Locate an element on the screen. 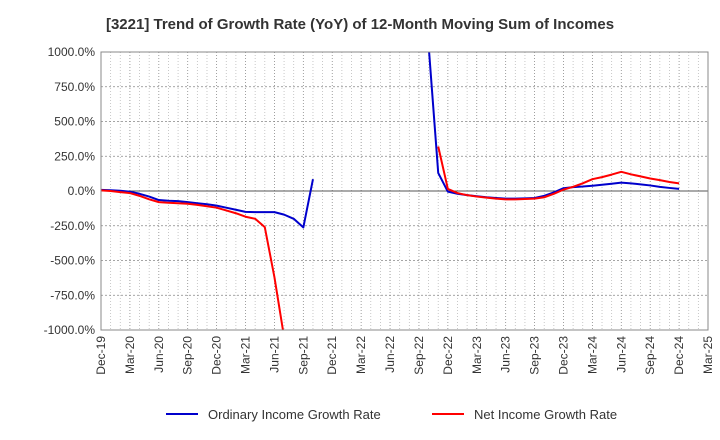 Image resolution: width=720 pixels, height=440 pixels. y-tick-label: 1000.0% is located at coordinates (72, 52).